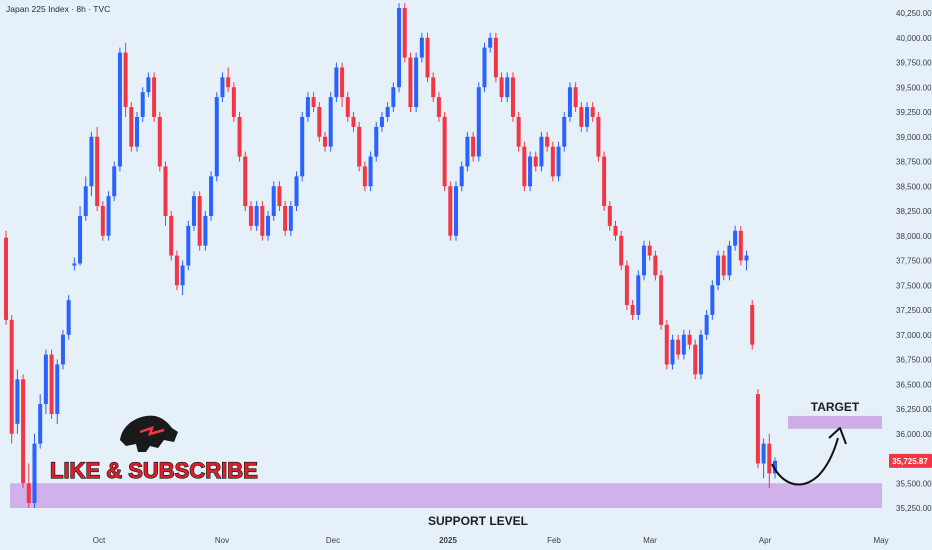 The image size is (932, 550). What do you see at coordinates (914, 87) in the screenshot?
I see `y-tick-label: 39,500.00` at bounding box center [914, 87].